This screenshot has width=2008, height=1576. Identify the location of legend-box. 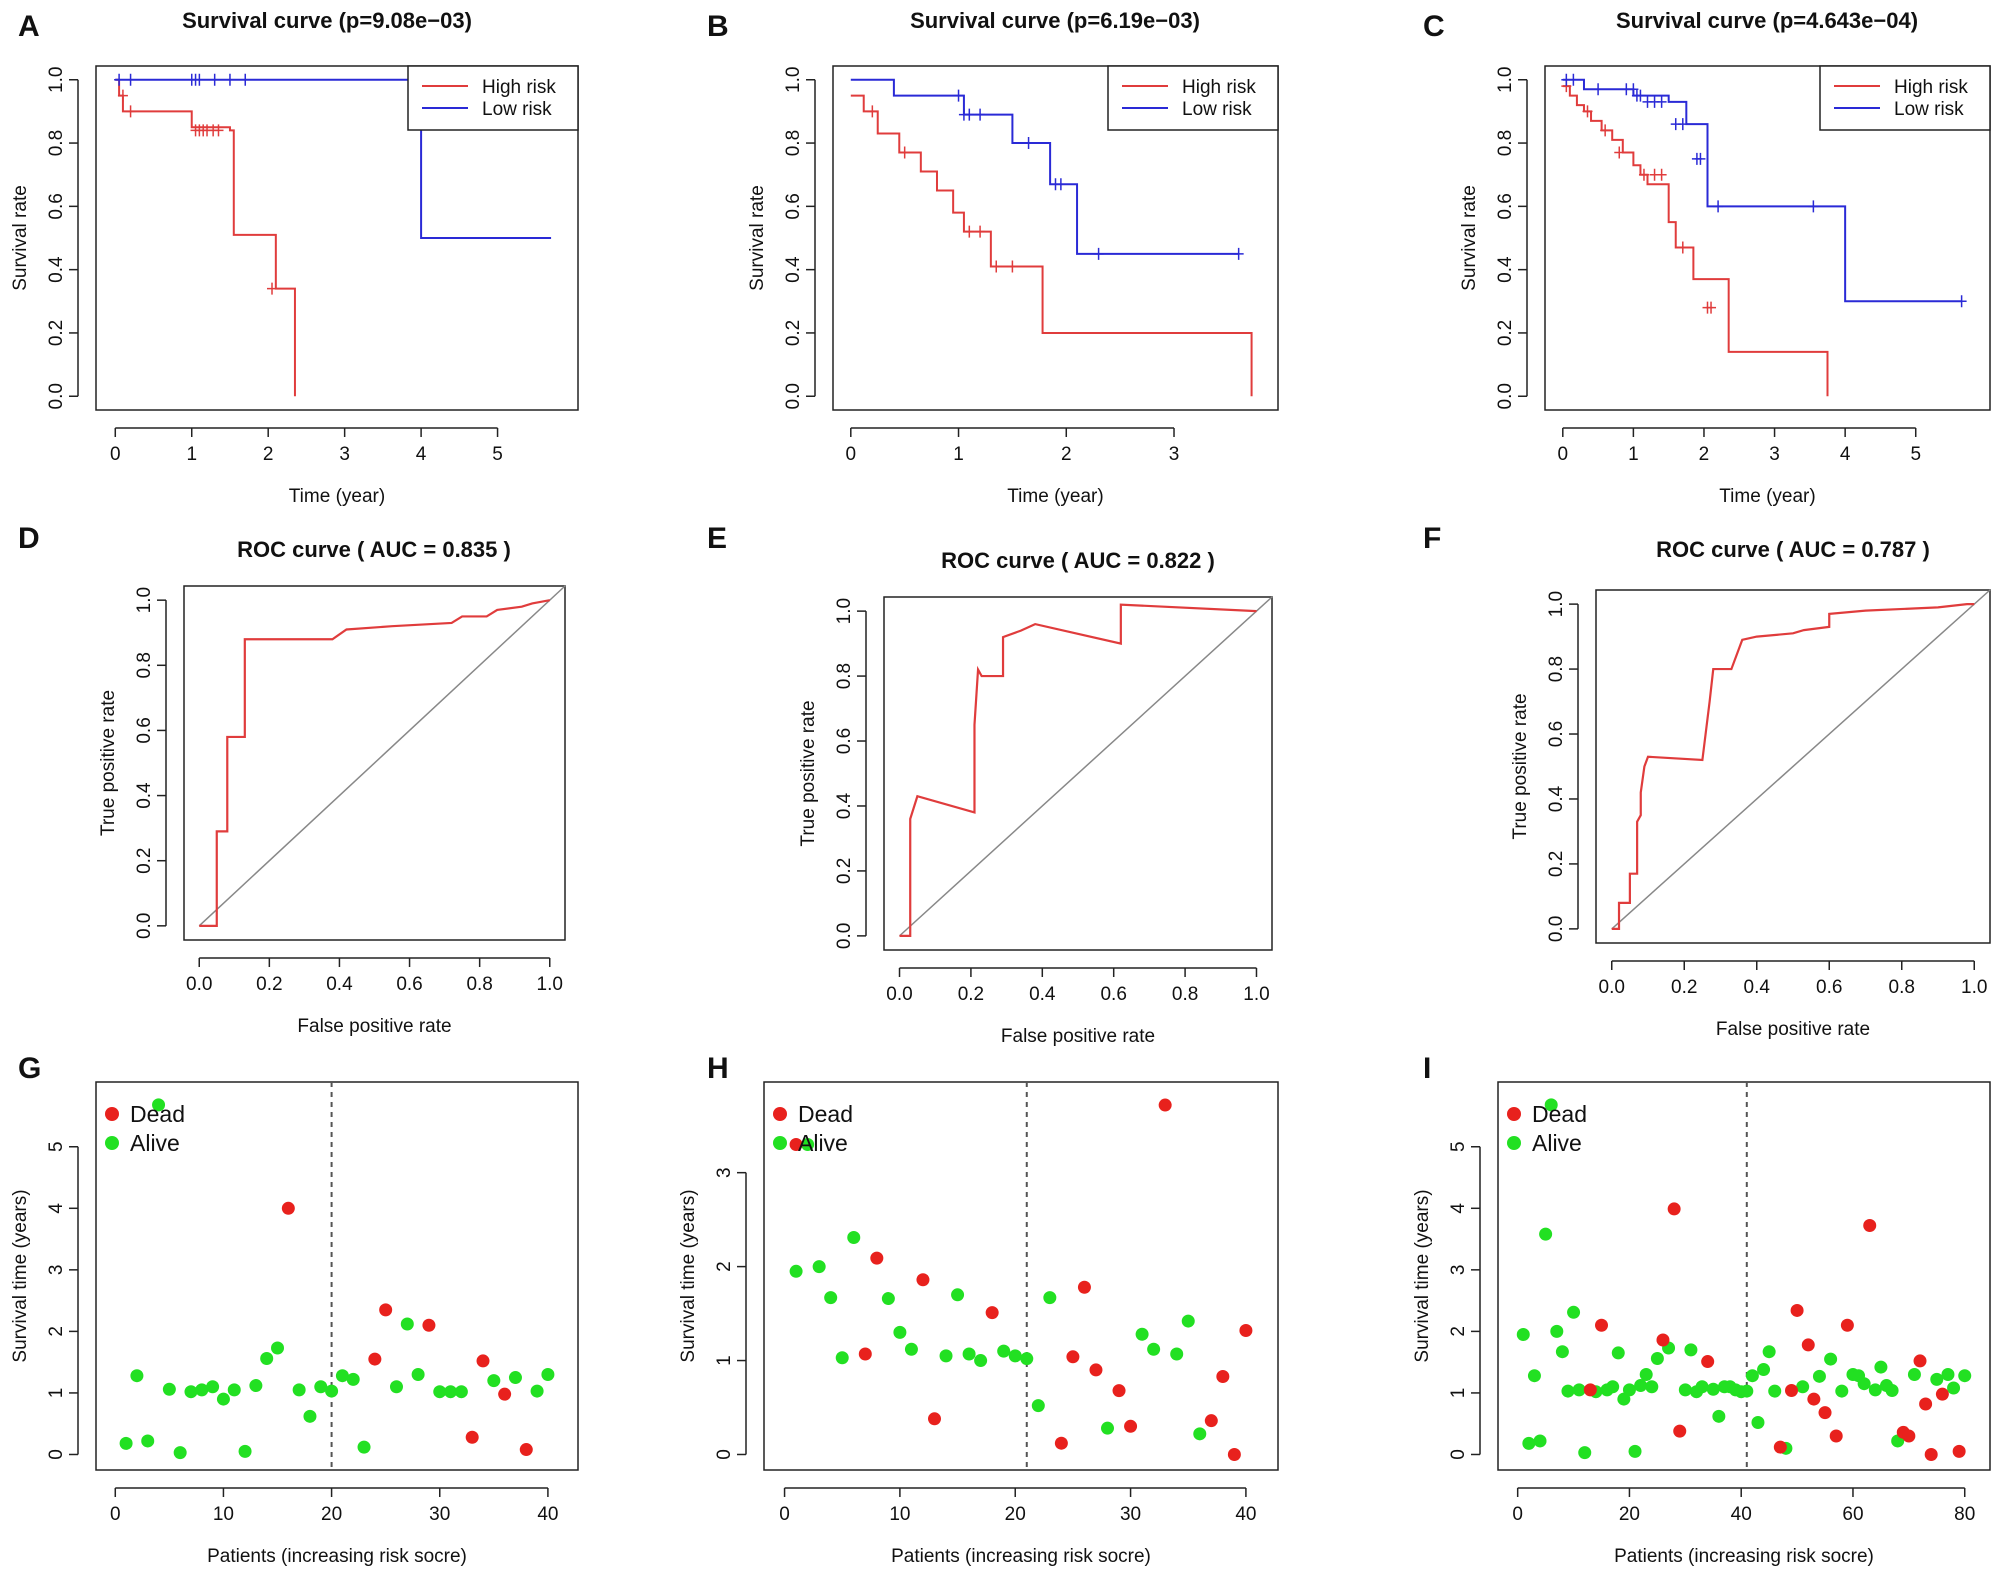
(1905, 98).